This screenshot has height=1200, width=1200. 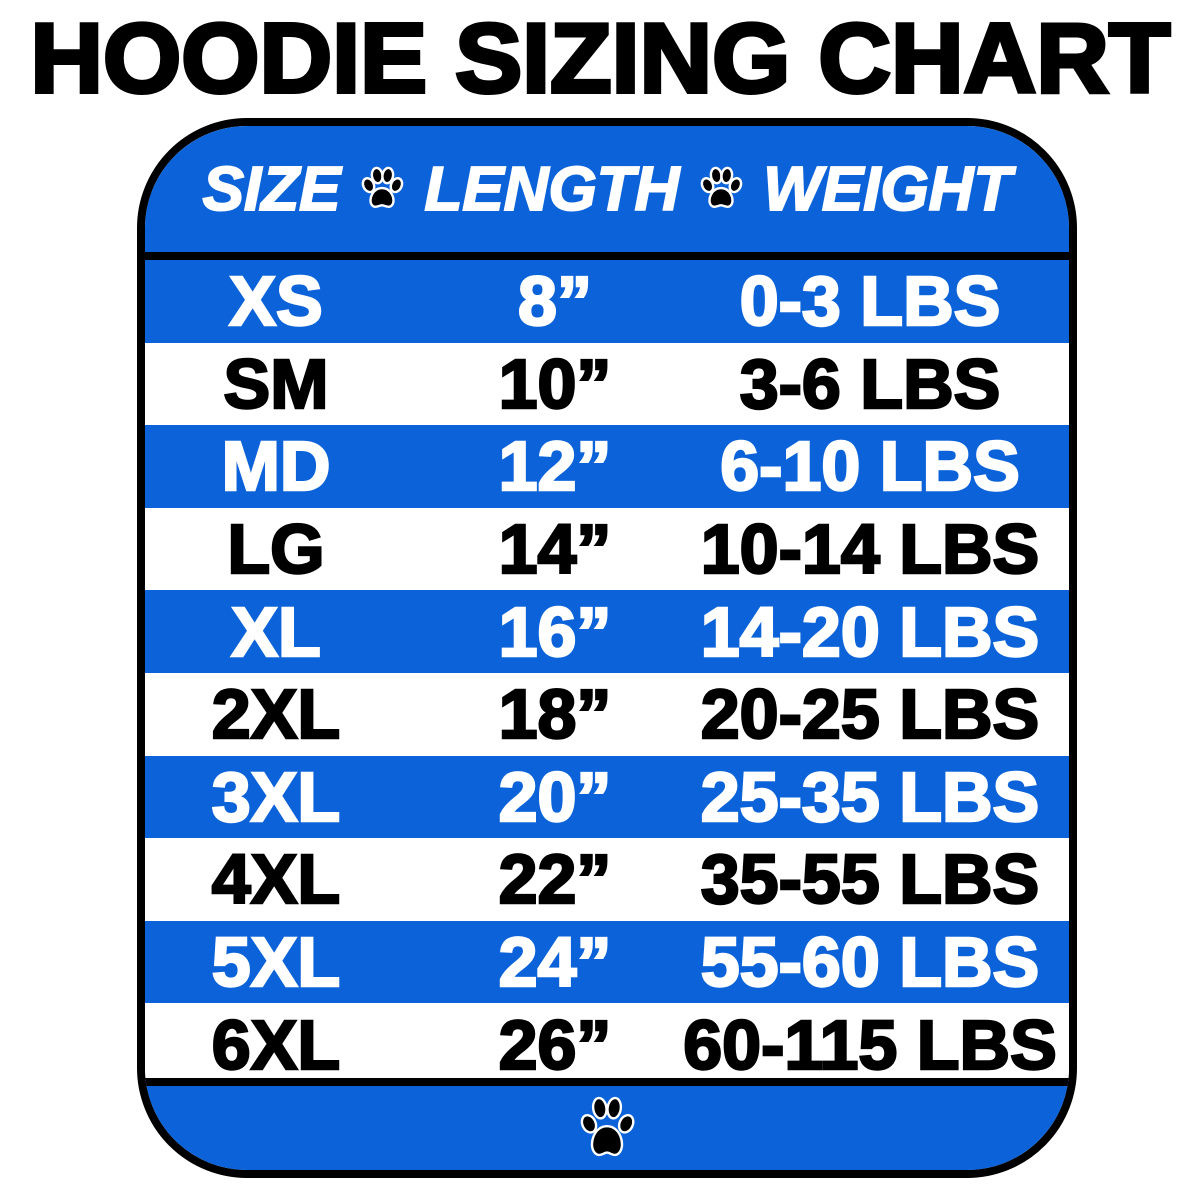 I want to click on table-footer, so click(x=607, y=1124).